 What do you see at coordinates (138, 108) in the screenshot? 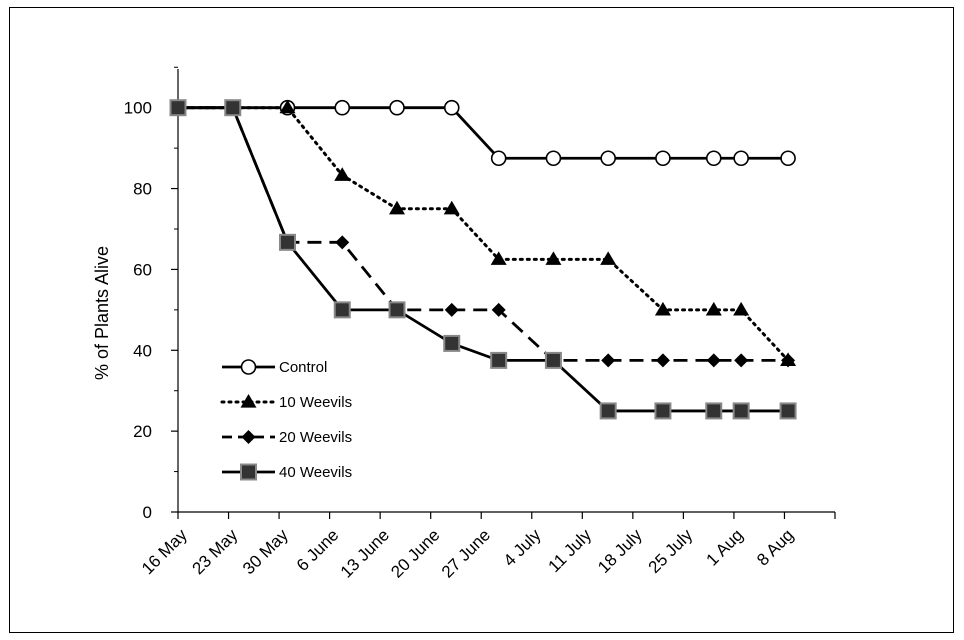
I see `y-tick-label: 100` at bounding box center [138, 108].